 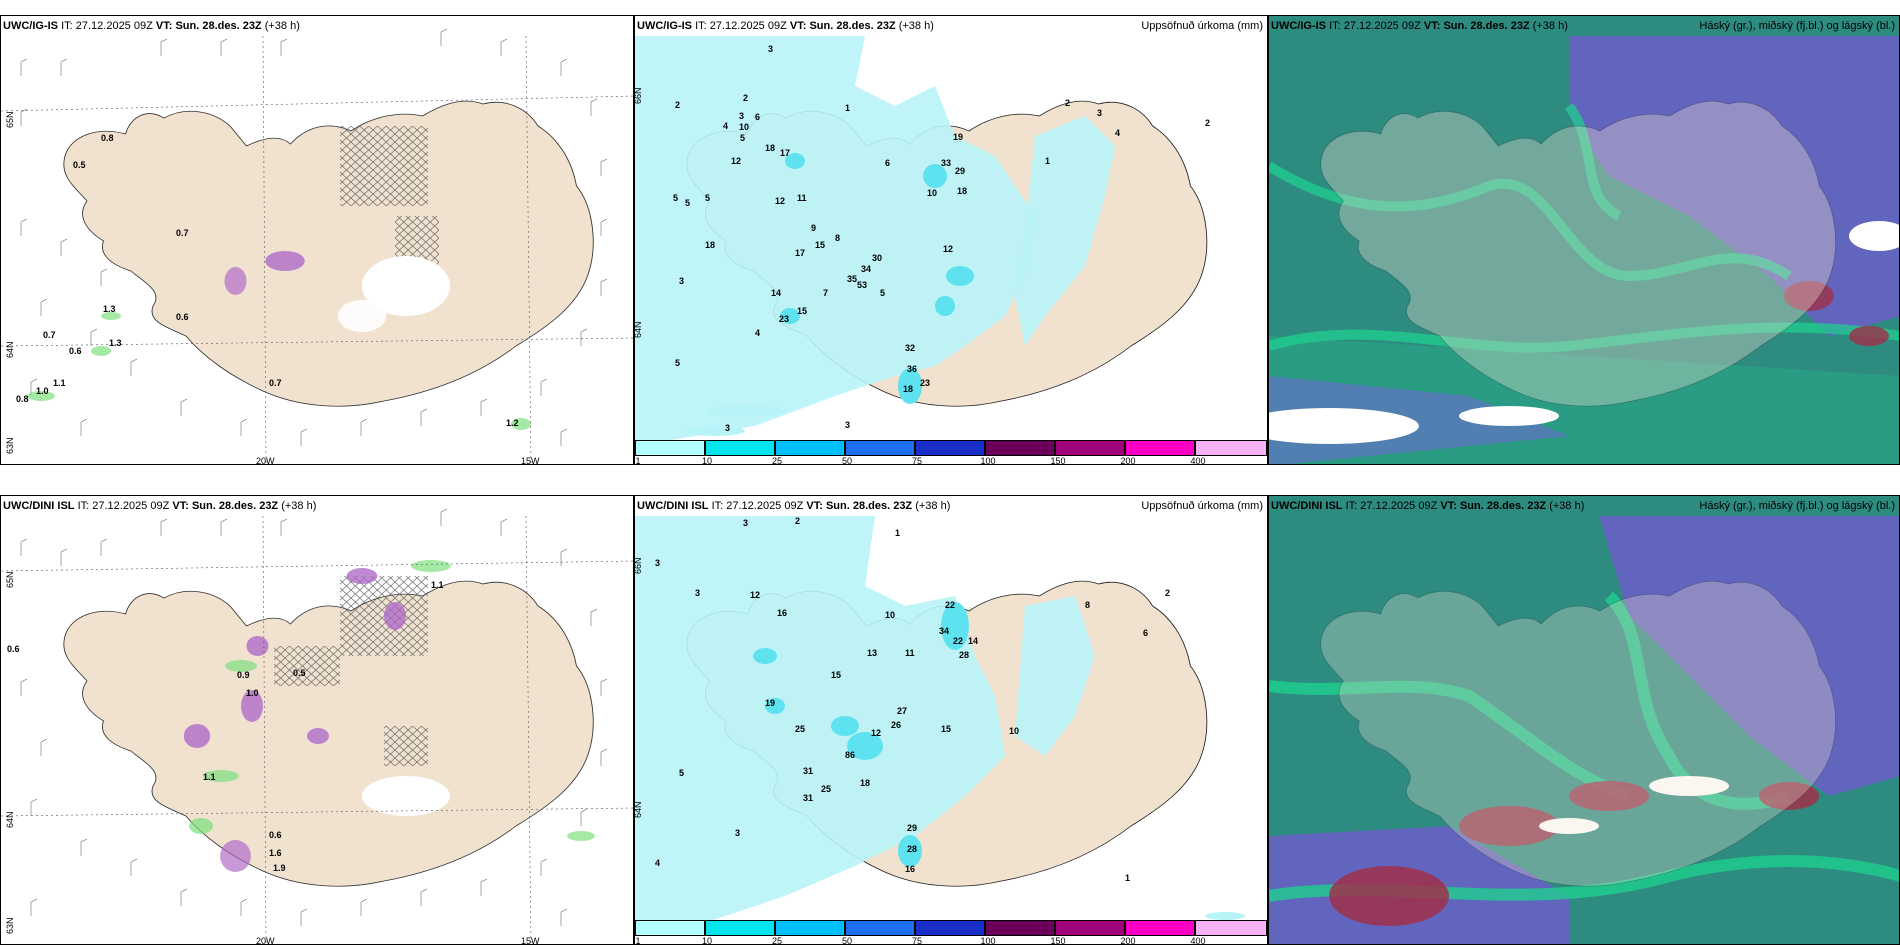 What do you see at coordinates (42, 391) in the screenshot?
I see `value-label: 1.0` at bounding box center [42, 391].